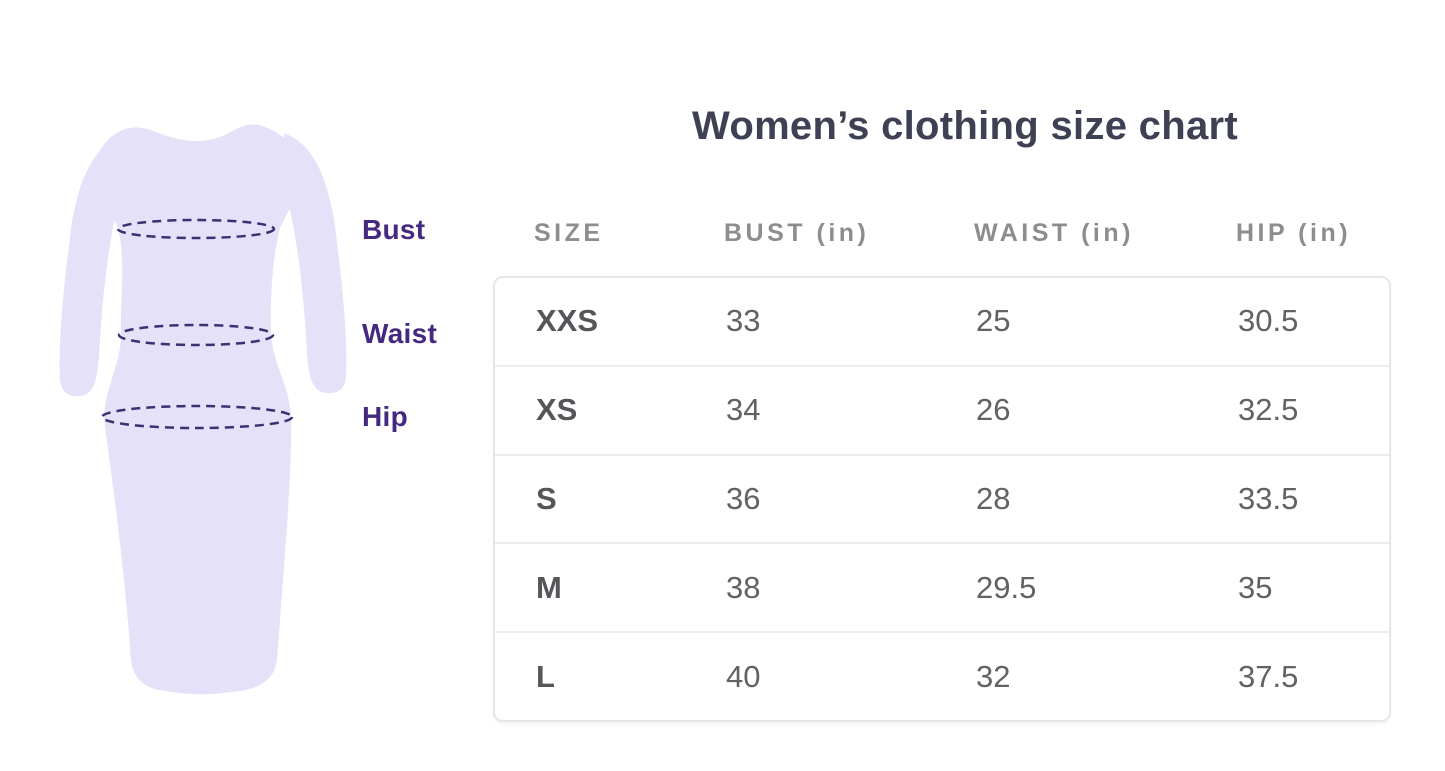 Image resolution: width=1445 pixels, height=771 pixels. Describe the element at coordinates (315, 263) in the screenshot. I see `dress-right-sleeve` at that location.